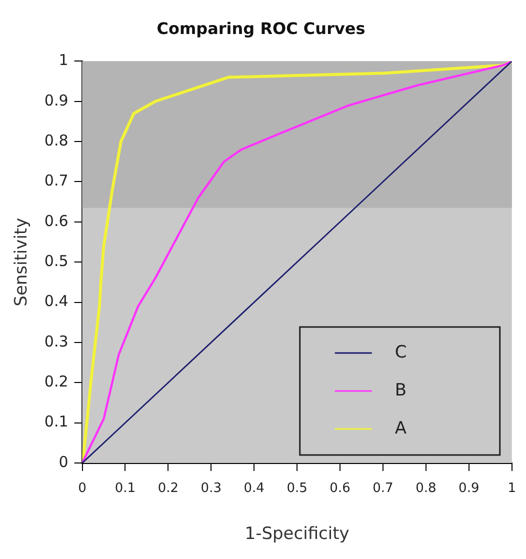 This screenshot has height=559, width=526. I want to click on y-axis-title: Sensitivity, so click(22, 262).